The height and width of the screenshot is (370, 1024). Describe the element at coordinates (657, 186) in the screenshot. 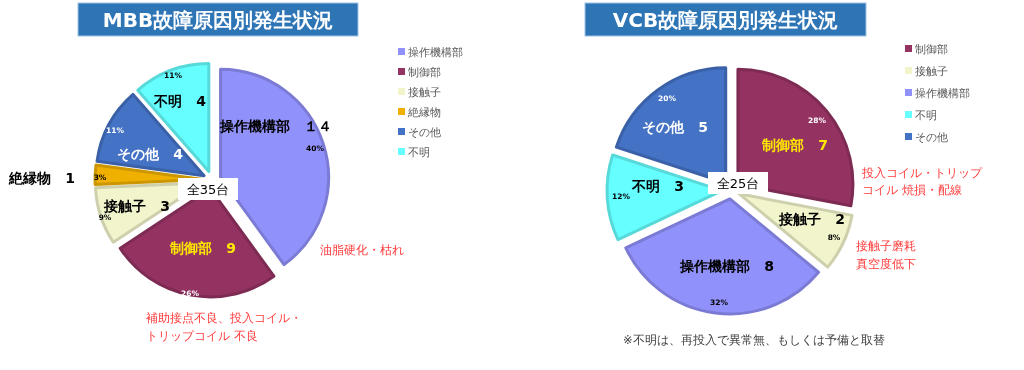

I see `data-label: 不明 3` at that location.